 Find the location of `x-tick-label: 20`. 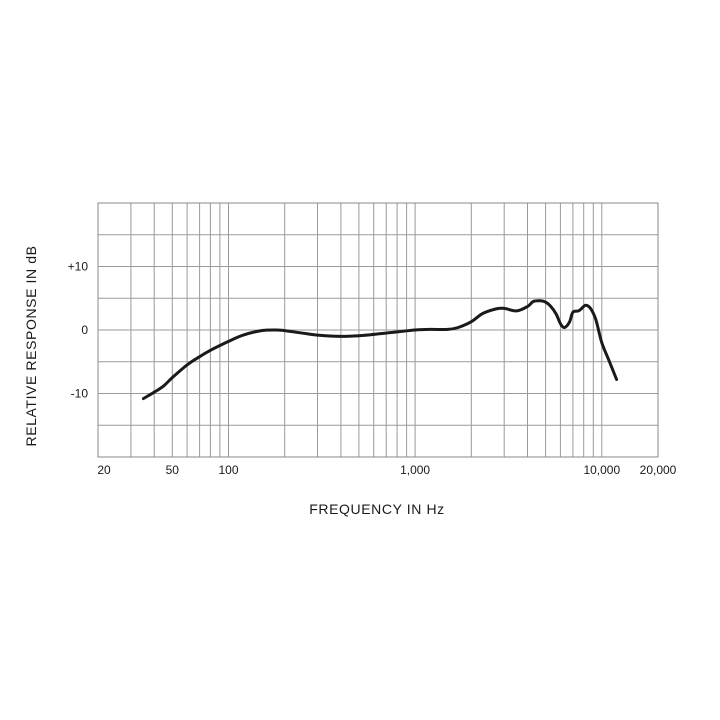

x-tick-label: 20 is located at coordinates (104, 470).